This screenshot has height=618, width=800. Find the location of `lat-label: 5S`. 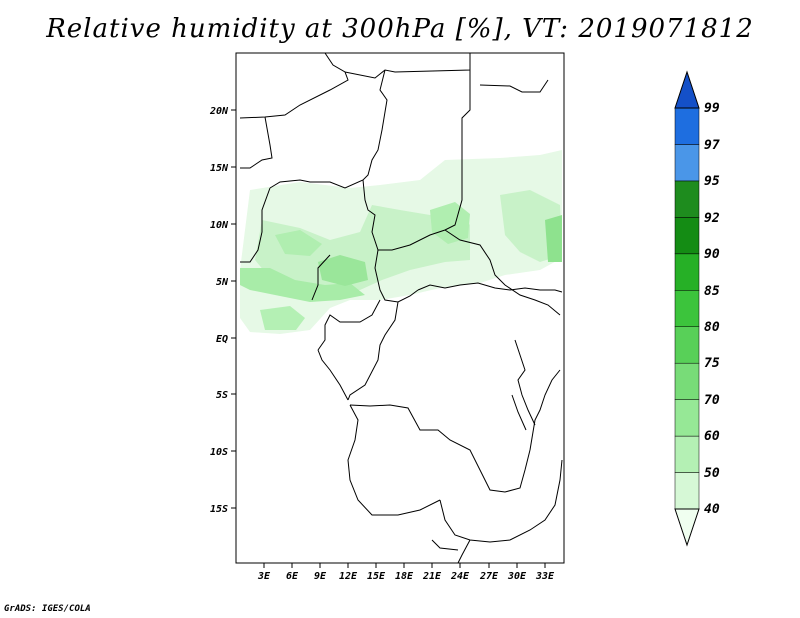

lat-label: 5S is located at coordinates (222, 395).